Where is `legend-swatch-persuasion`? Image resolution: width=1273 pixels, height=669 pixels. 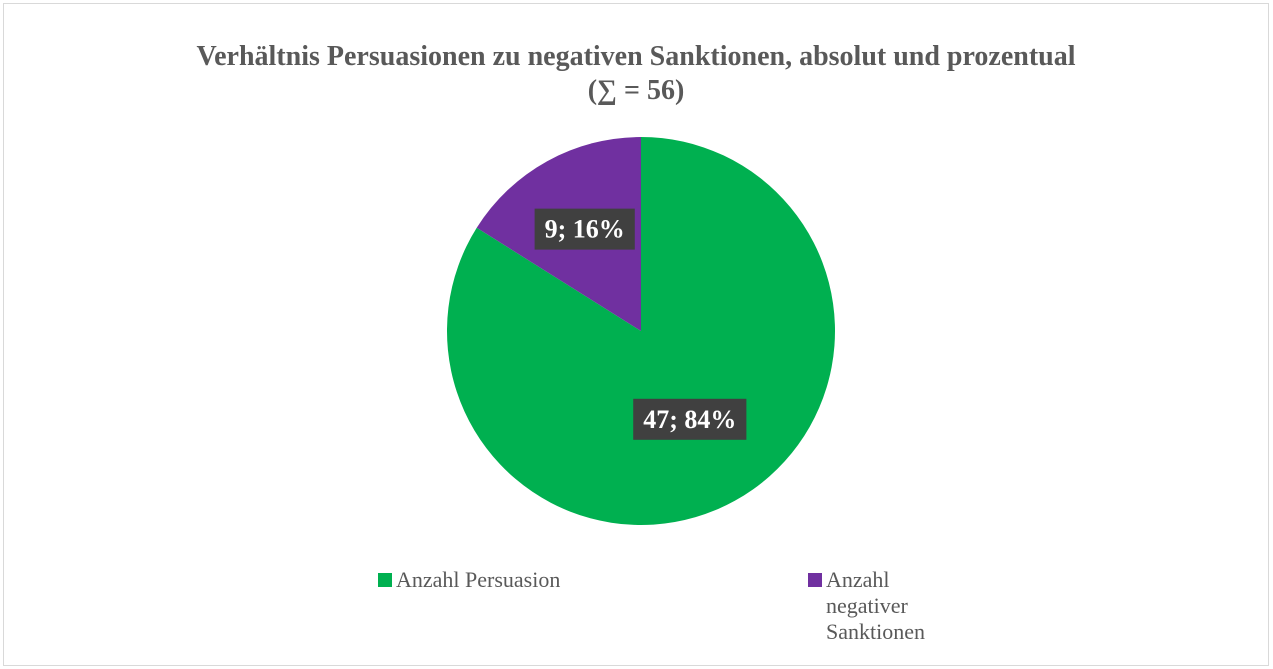 legend-swatch-persuasion is located at coordinates (385, 580).